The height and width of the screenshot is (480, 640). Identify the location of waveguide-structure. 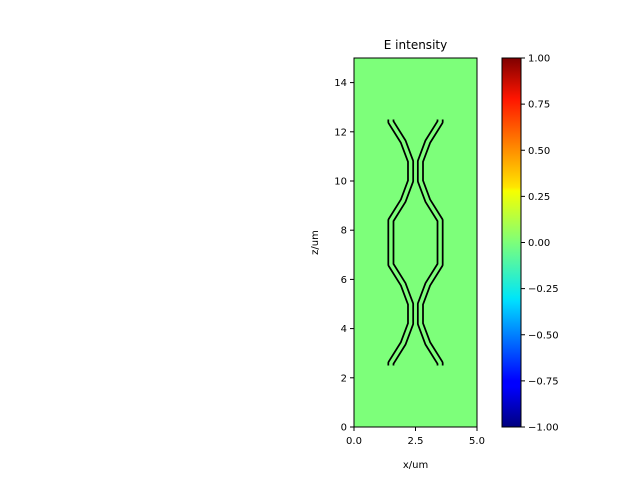
(415, 242).